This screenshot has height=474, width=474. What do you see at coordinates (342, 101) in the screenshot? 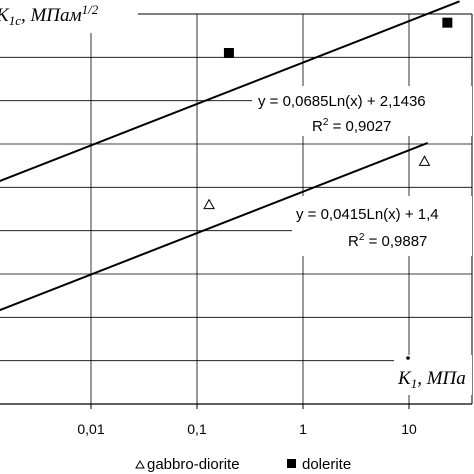
I see `trend-equation-dolerite: y = 0,0685Ln(x) + 2,1436` at bounding box center [342, 101].